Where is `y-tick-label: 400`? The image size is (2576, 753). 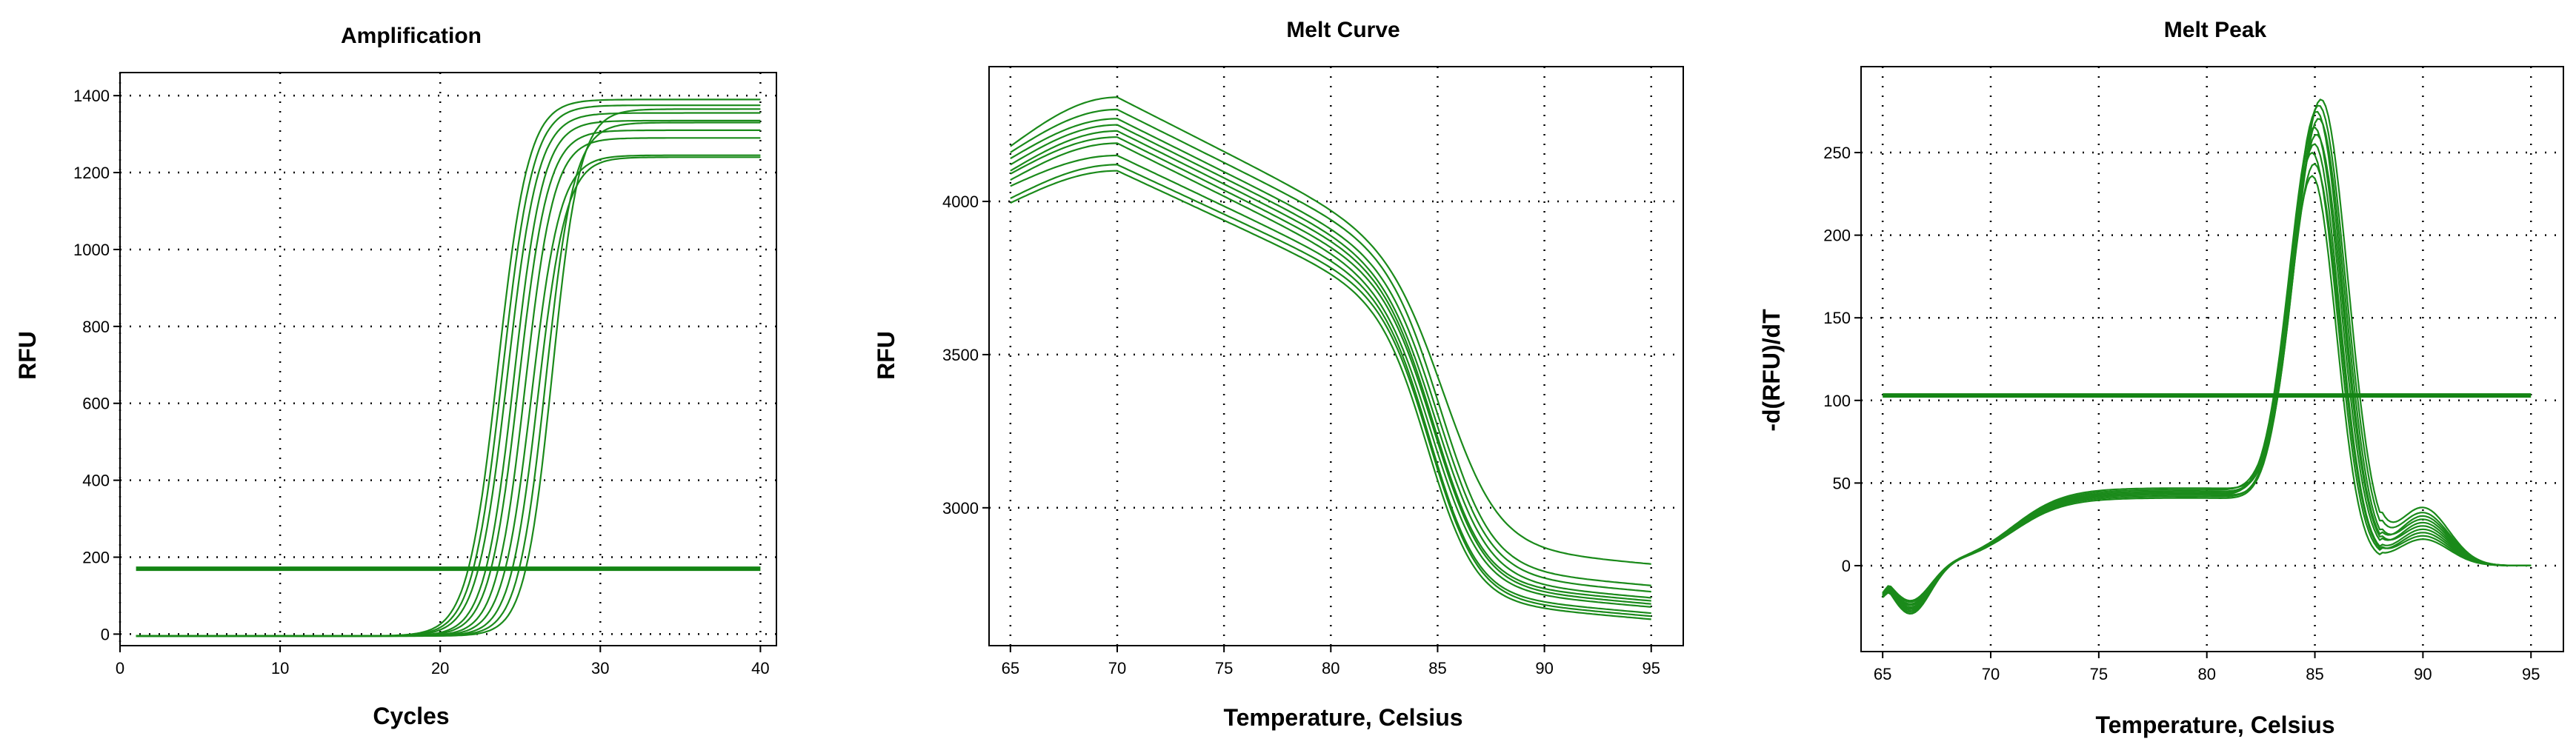
y-tick-label: 400 is located at coordinates (96, 481).